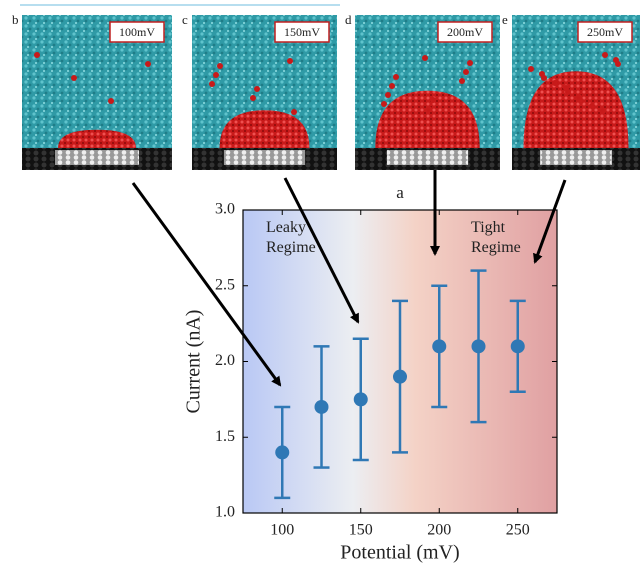  I want to click on x-tick-label: 100, so click(282, 530).